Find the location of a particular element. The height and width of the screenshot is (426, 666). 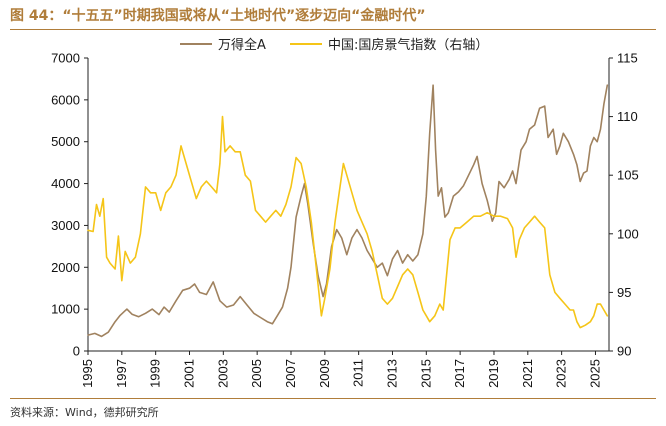

x-tick-label: 2009 is located at coordinates (324, 373).